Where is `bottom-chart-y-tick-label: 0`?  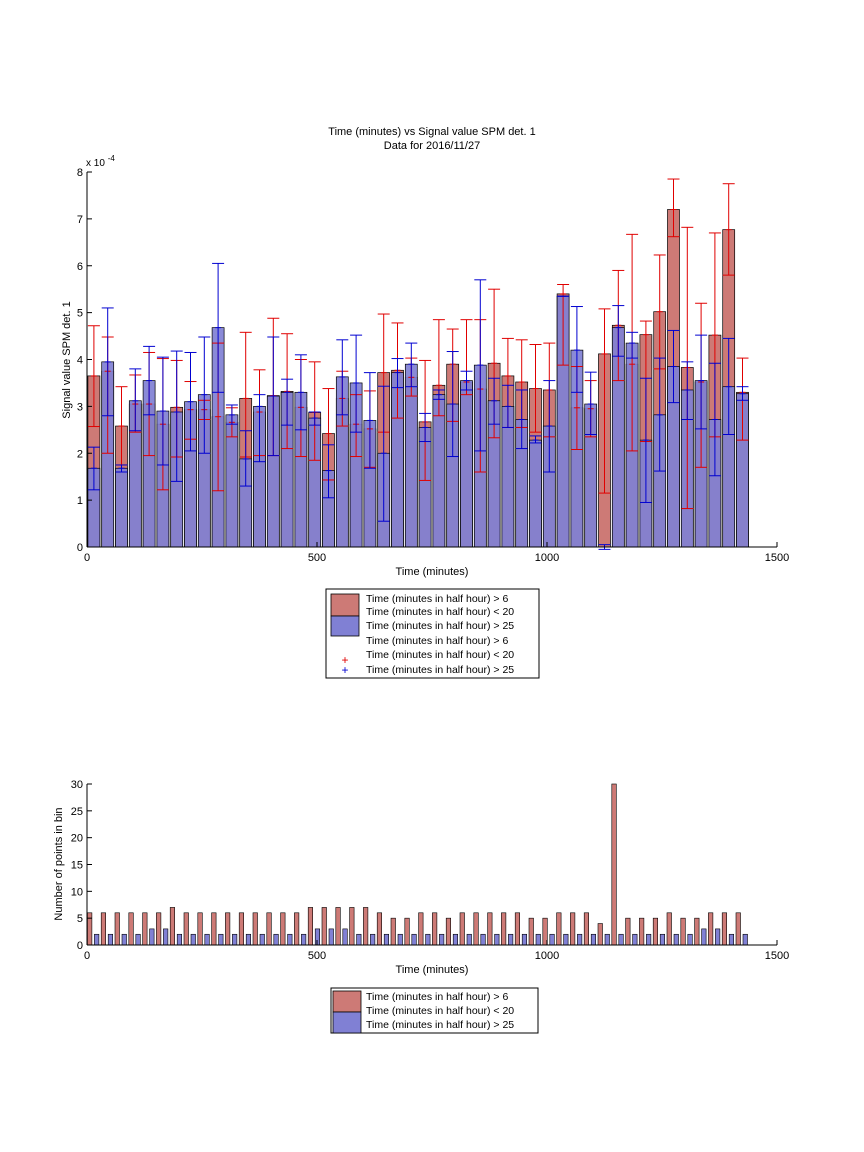 bottom-chart-y-tick-label: 0 is located at coordinates (80, 946).